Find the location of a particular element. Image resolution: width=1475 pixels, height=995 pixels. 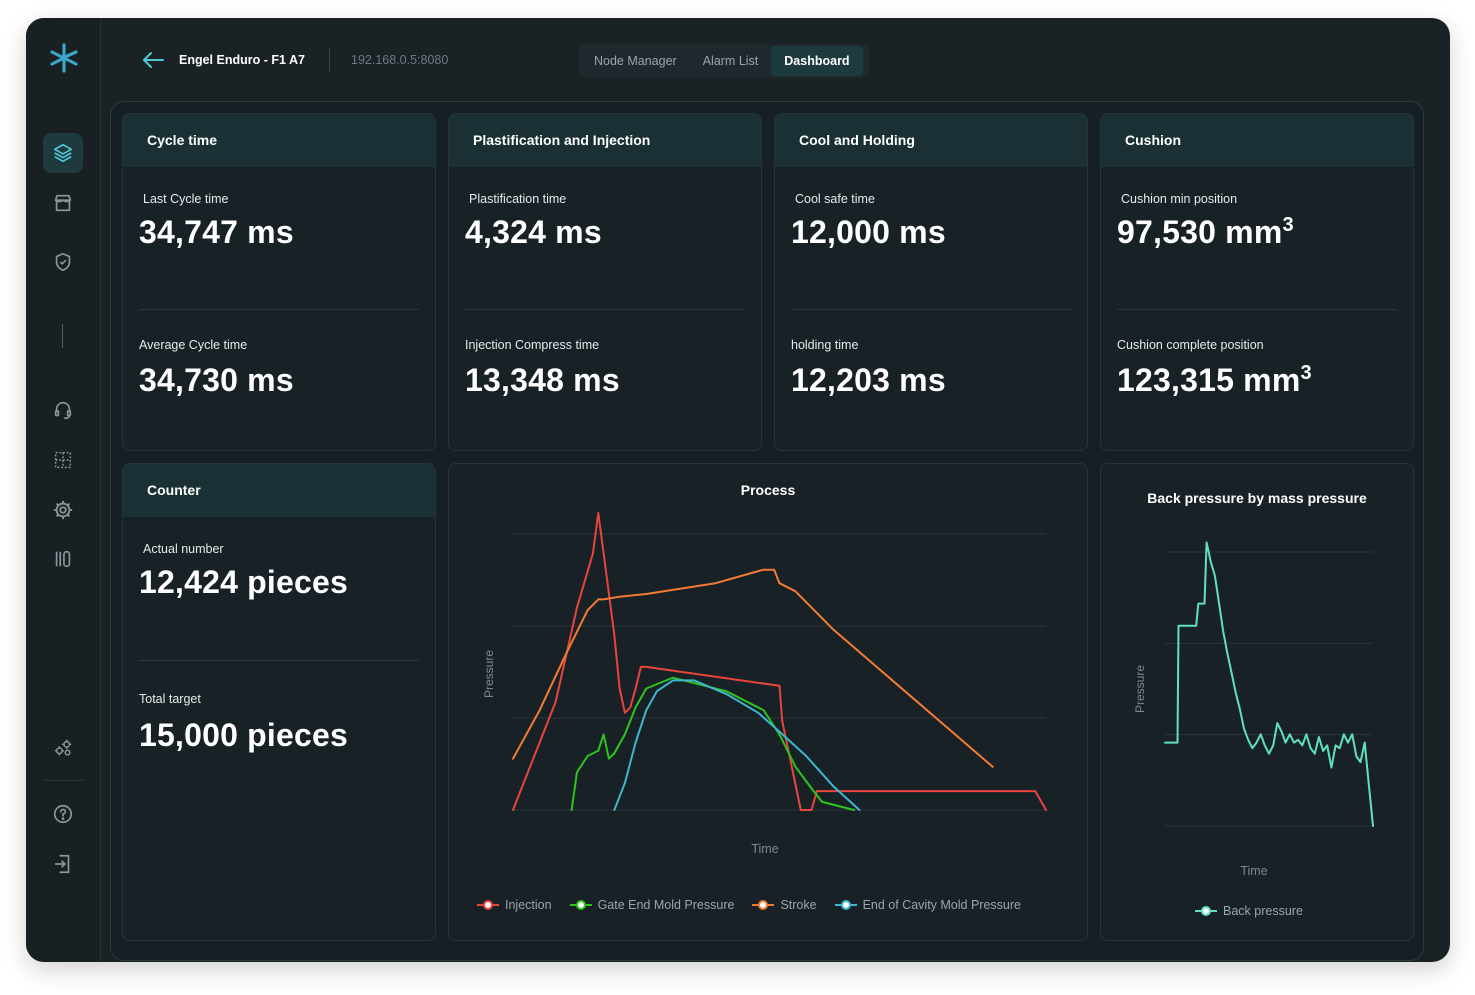

back-pressure-chart: Pressure Time is located at coordinates (1253, 709).